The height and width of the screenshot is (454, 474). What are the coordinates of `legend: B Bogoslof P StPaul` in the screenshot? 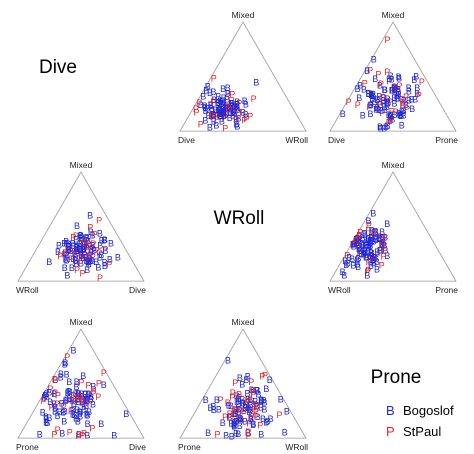 It's located at (420, 421).